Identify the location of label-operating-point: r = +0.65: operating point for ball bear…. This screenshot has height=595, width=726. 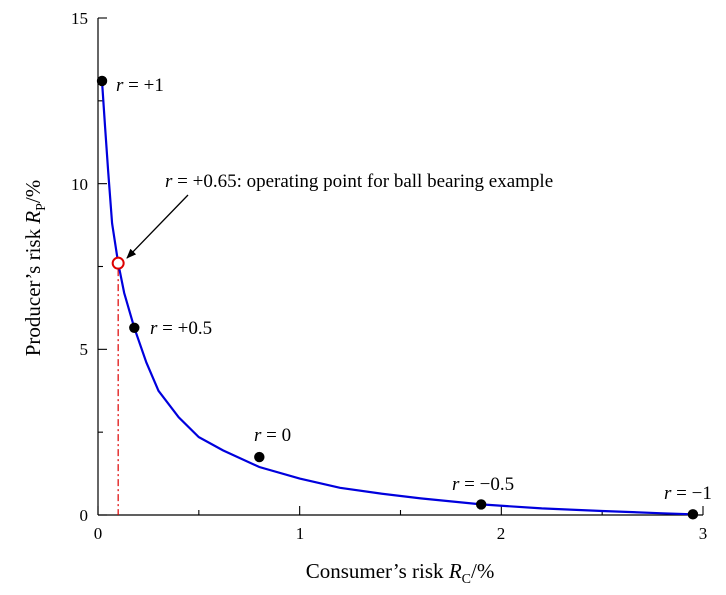
(359, 181).